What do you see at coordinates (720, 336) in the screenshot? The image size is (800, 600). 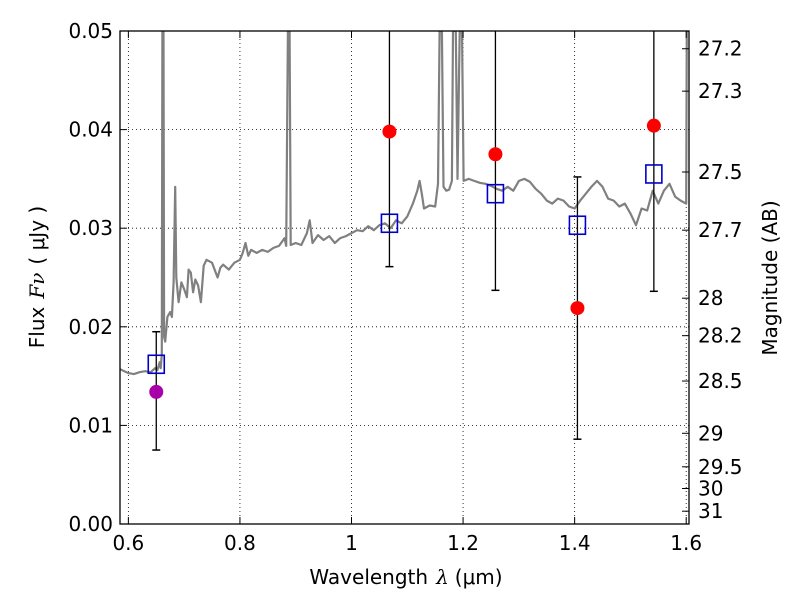 I see `right-tick-label: 28.2` at bounding box center [720, 336].